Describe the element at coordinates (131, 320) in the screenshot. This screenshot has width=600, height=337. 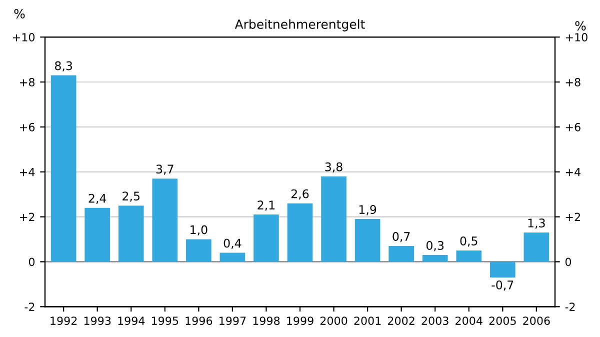
I see `x-tick-label: 1994` at that location.